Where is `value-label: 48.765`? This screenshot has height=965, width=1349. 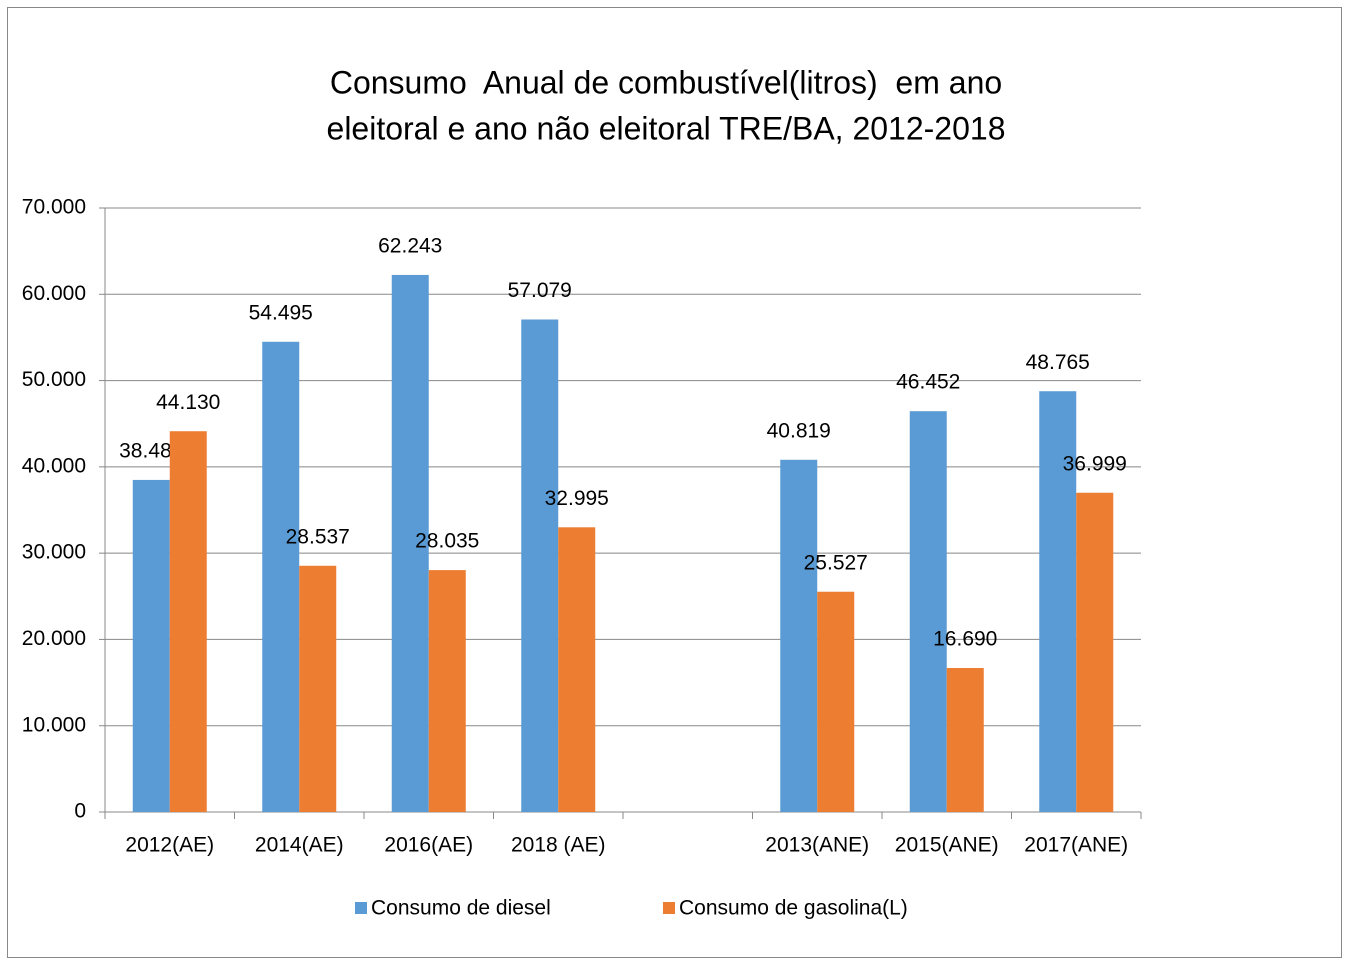
value-label: 48.765 is located at coordinates (1058, 362).